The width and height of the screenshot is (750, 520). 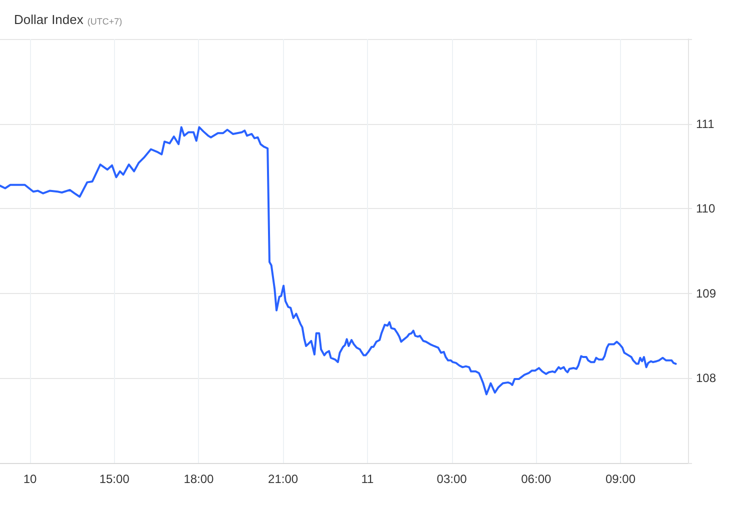 What do you see at coordinates (705, 123) in the screenshot?
I see `y-tick-label: 111` at bounding box center [705, 123].